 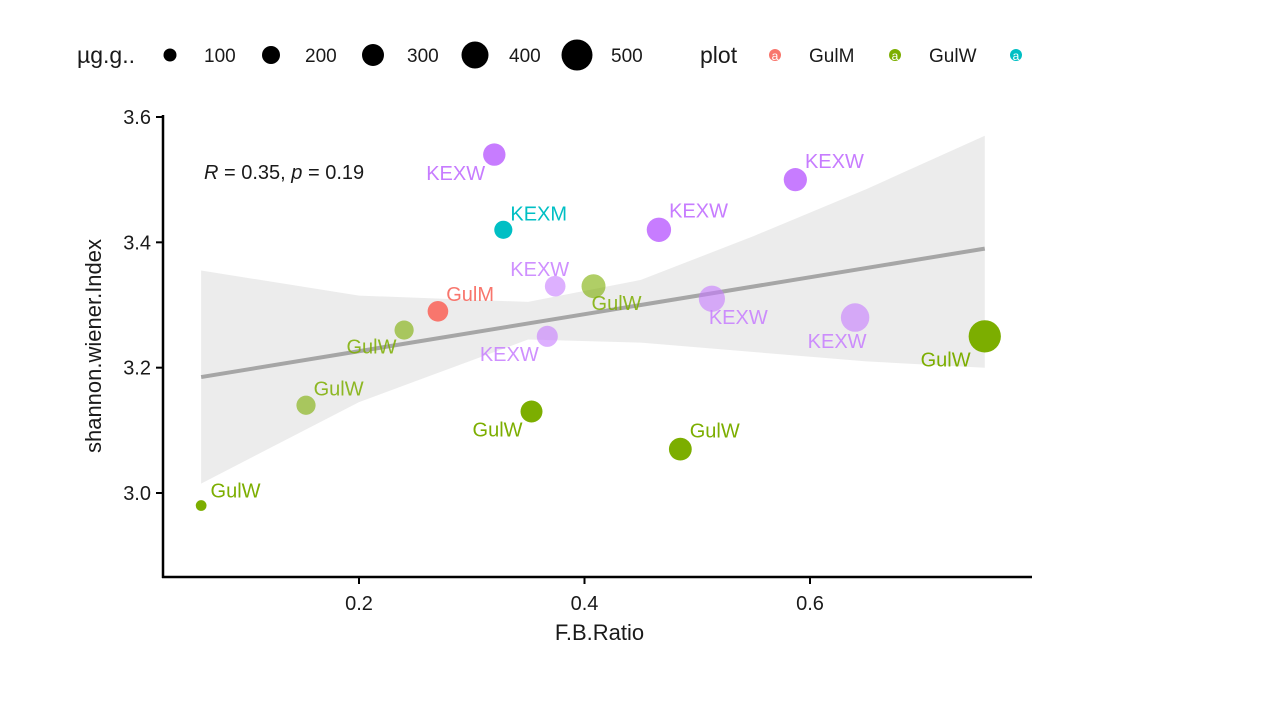 What do you see at coordinates (254, 173) in the screenshot?
I see `r-value: = 0.35,` at bounding box center [254, 173].